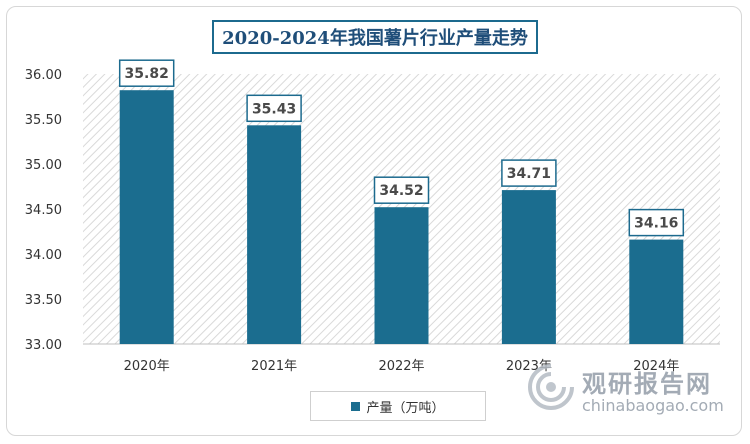 The width and height of the screenshot is (750, 444). I want to click on data-label: 34.52, so click(401, 191).